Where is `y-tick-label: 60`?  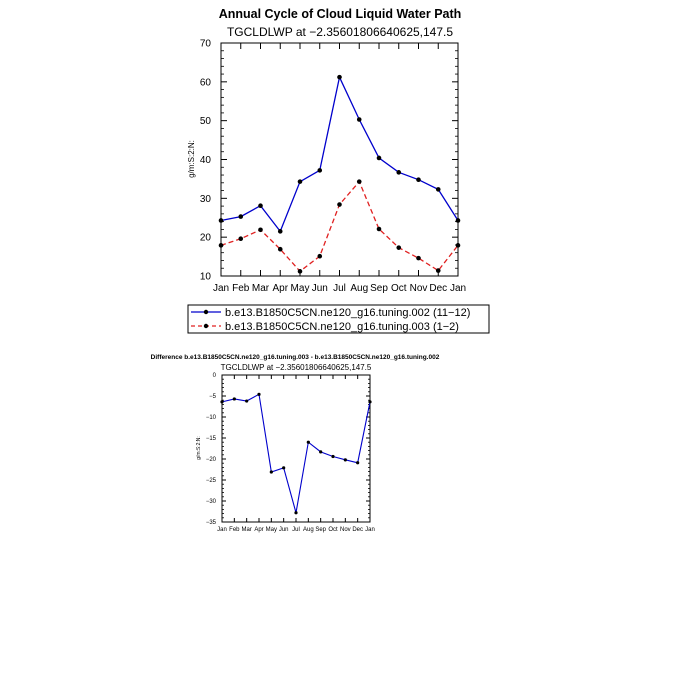
y-tick-label: 60 is located at coordinates (206, 82).